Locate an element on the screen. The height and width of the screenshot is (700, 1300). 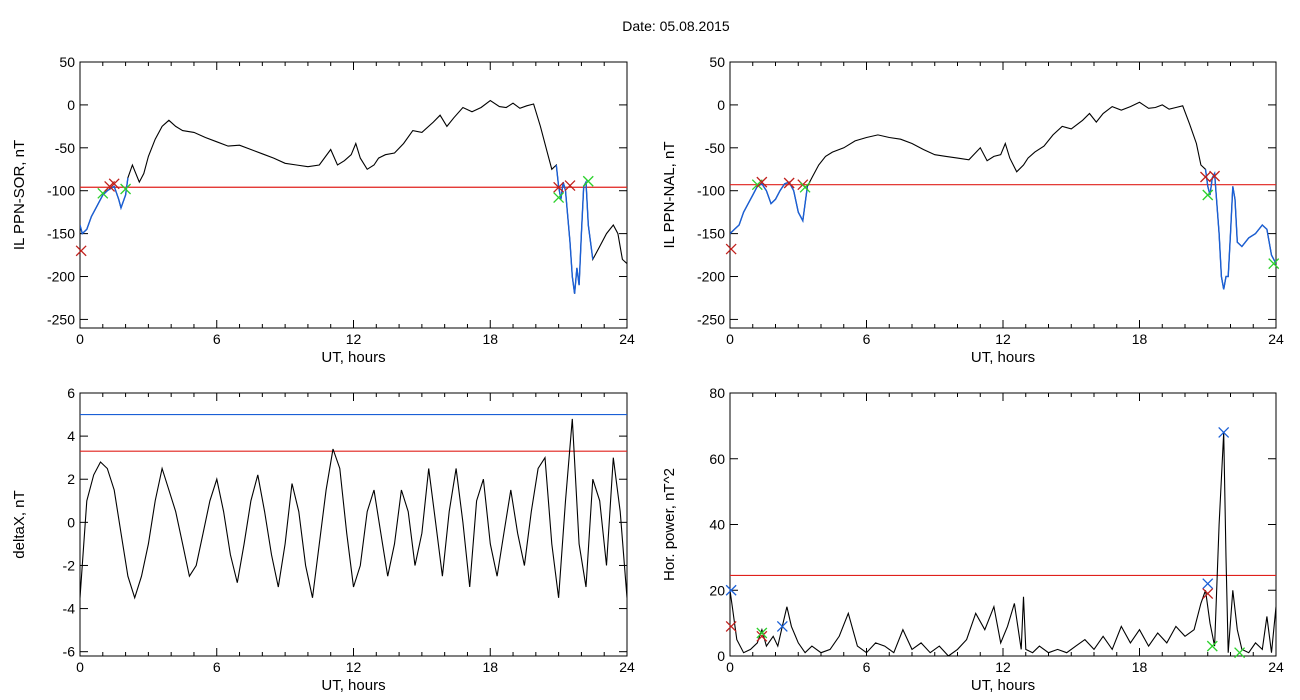
y-tick-label: 2 is located at coordinates (71, 479).